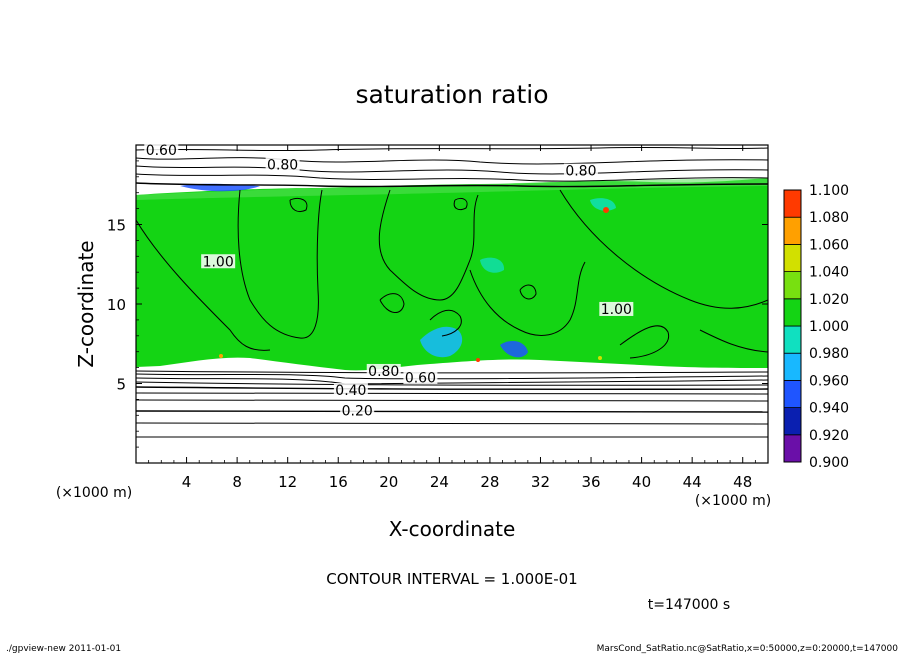 Image resolution: width=904 pixels, height=654 pixels. I want to click on colorbar-tick-label: 0.940, so click(829, 409).